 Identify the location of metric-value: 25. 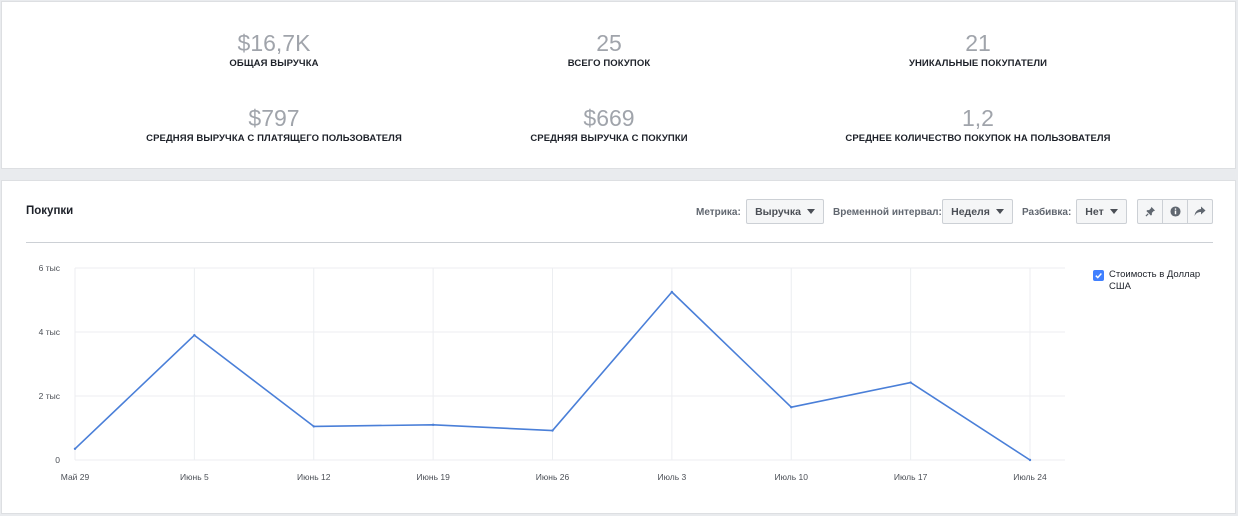
(609, 43).